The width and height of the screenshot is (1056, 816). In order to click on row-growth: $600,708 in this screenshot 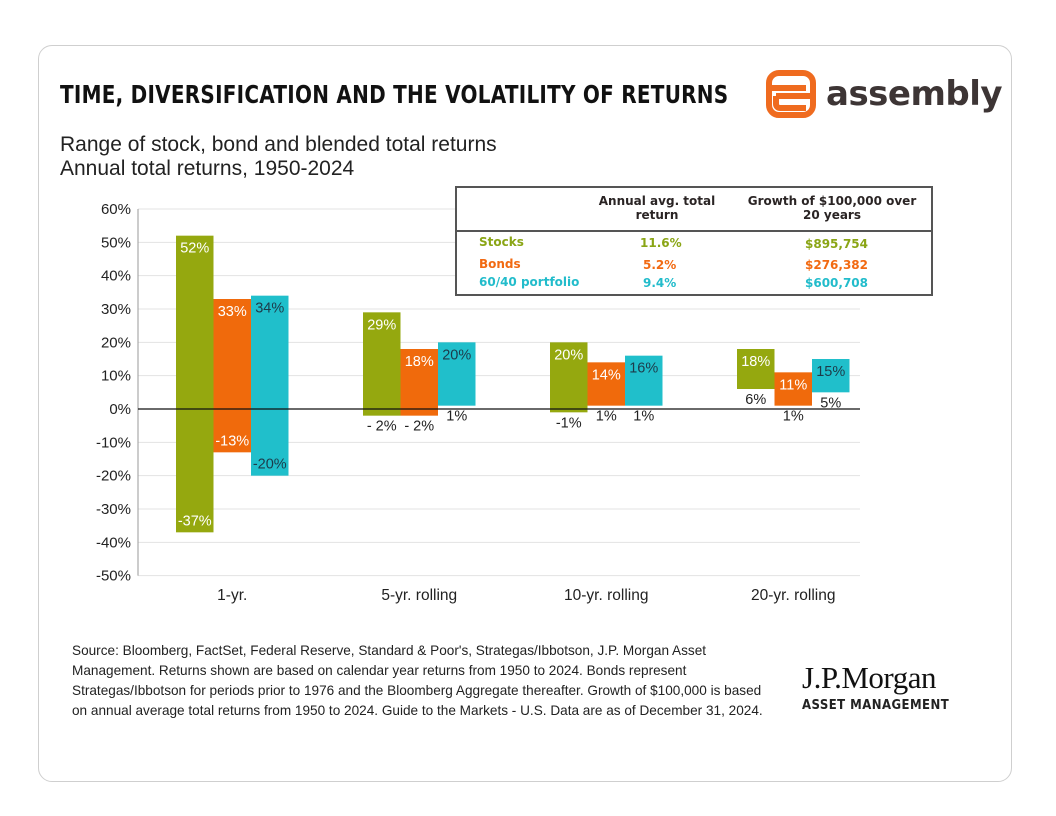, I will do `click(837, 283)`.